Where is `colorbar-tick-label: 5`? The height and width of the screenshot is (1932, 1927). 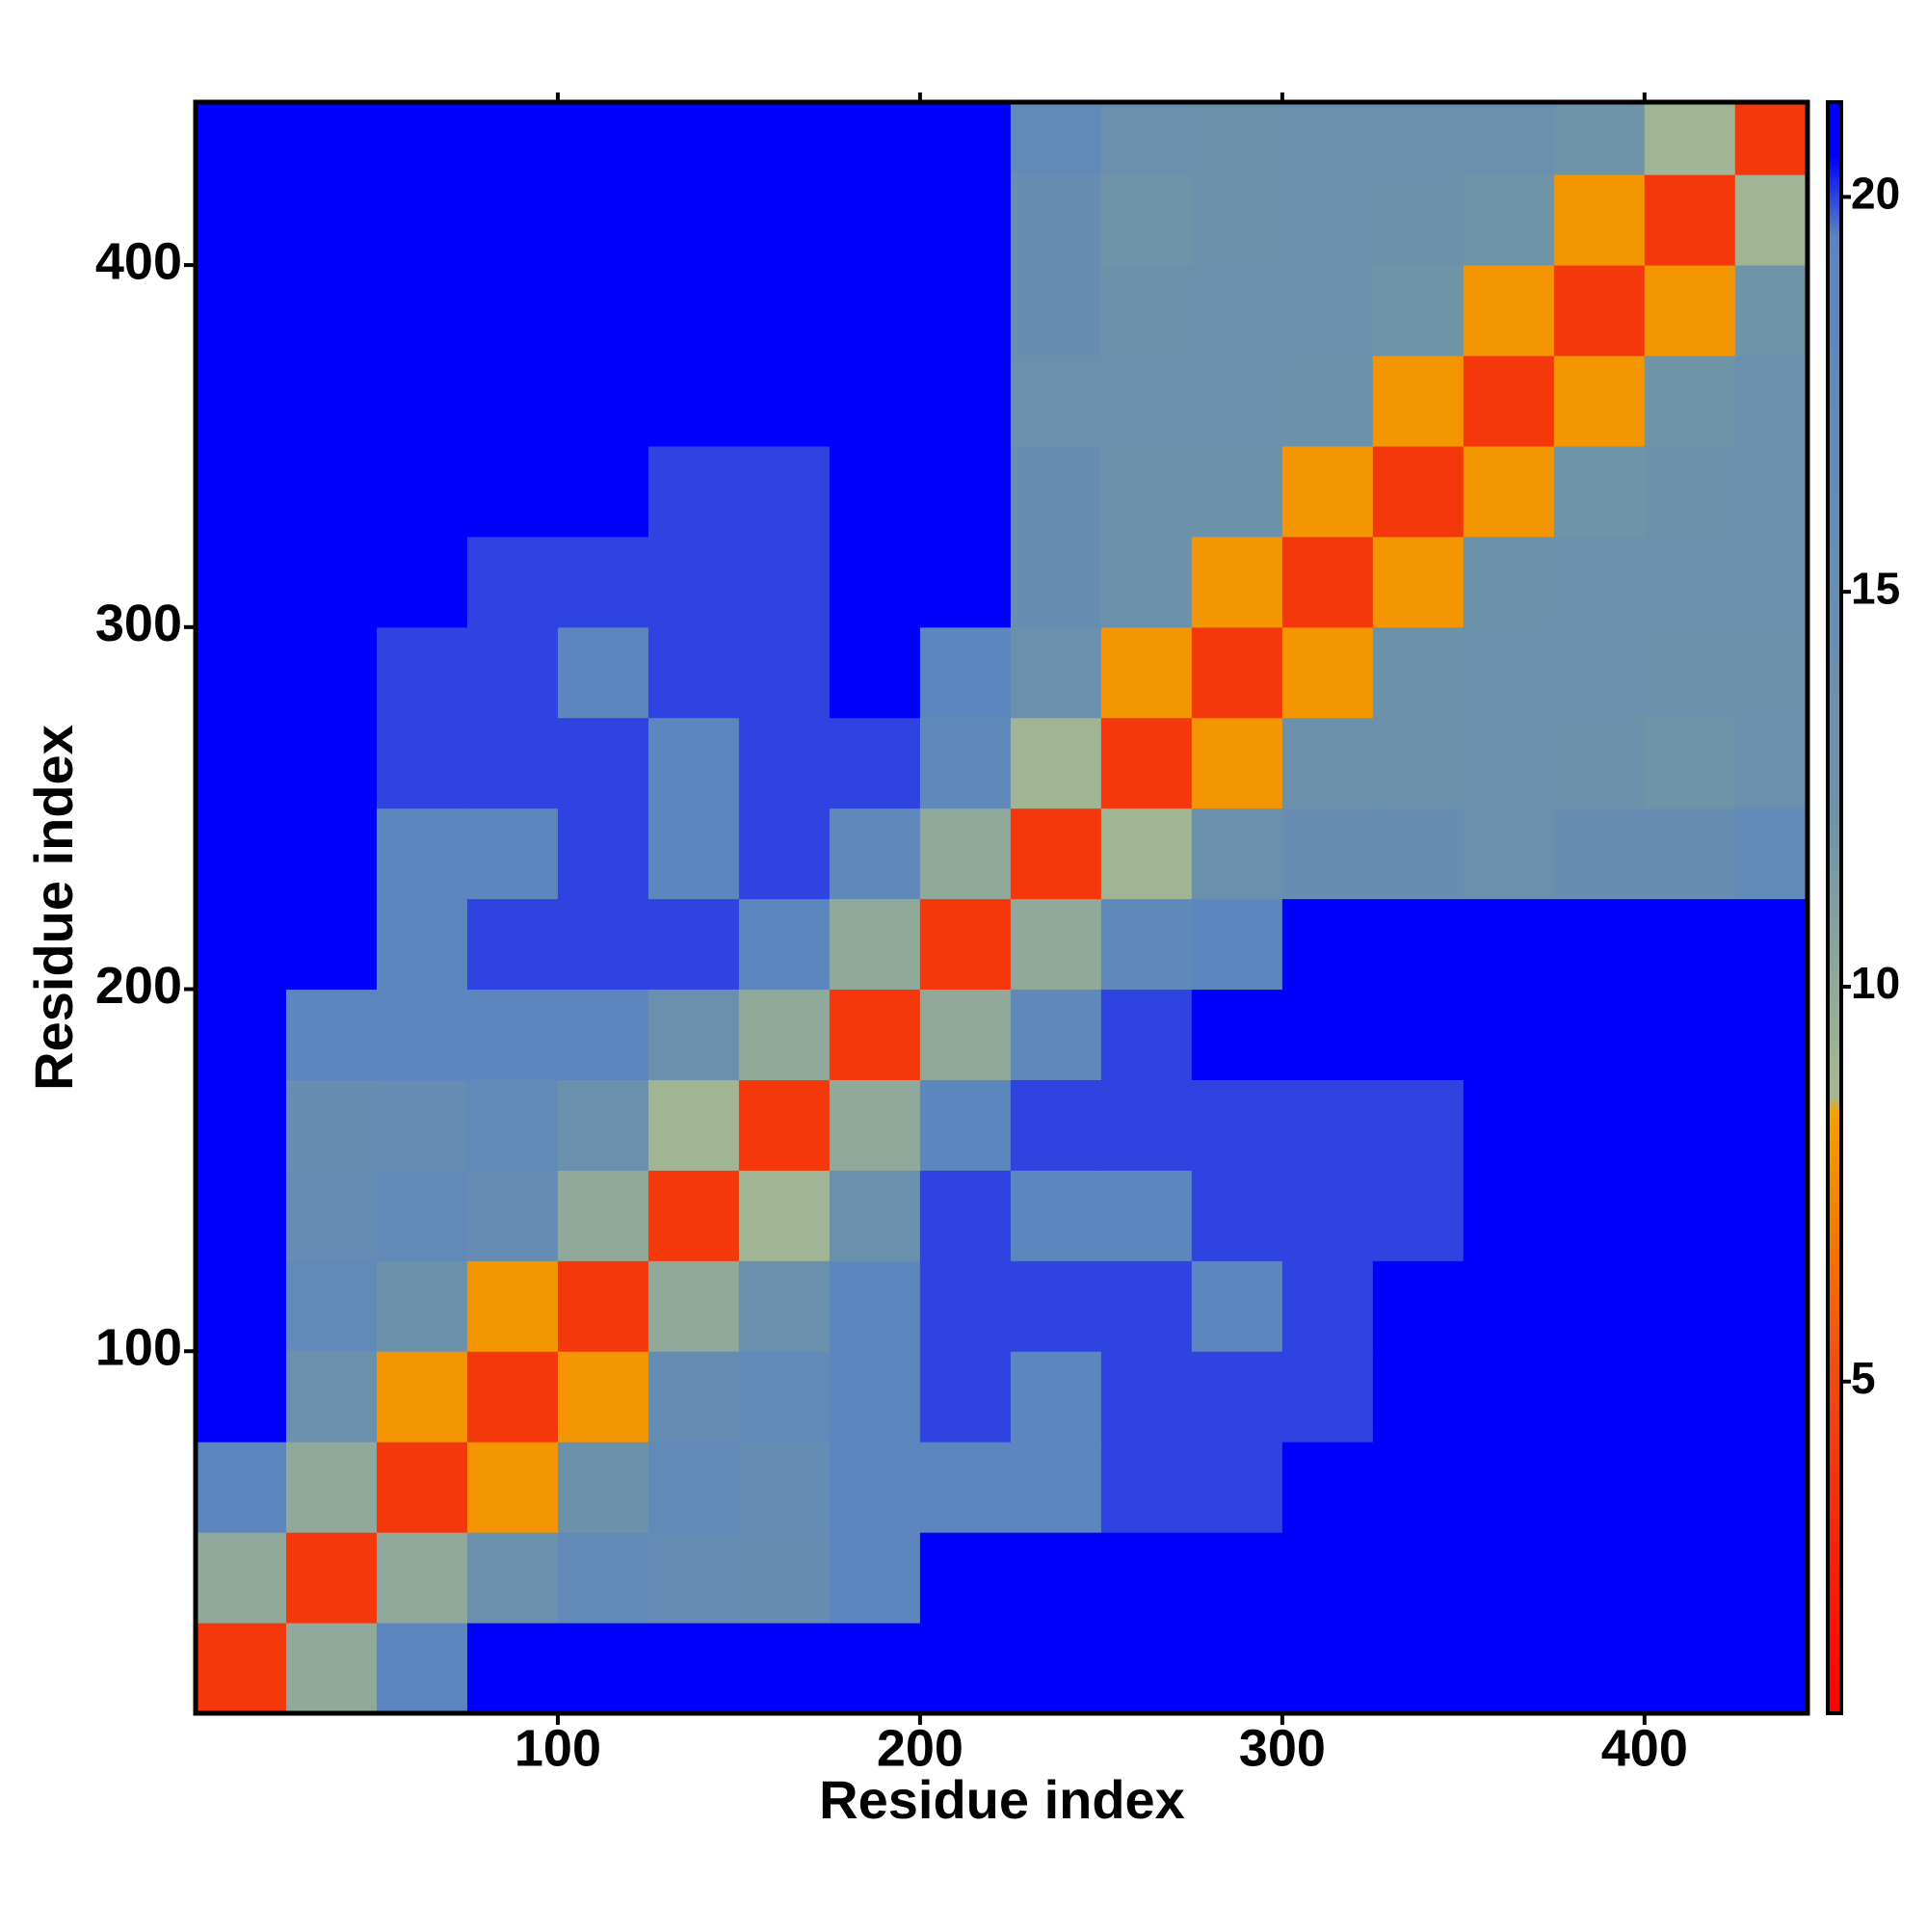 colorbar-tick-label: 5 is located at coordinates (1864, 1378).